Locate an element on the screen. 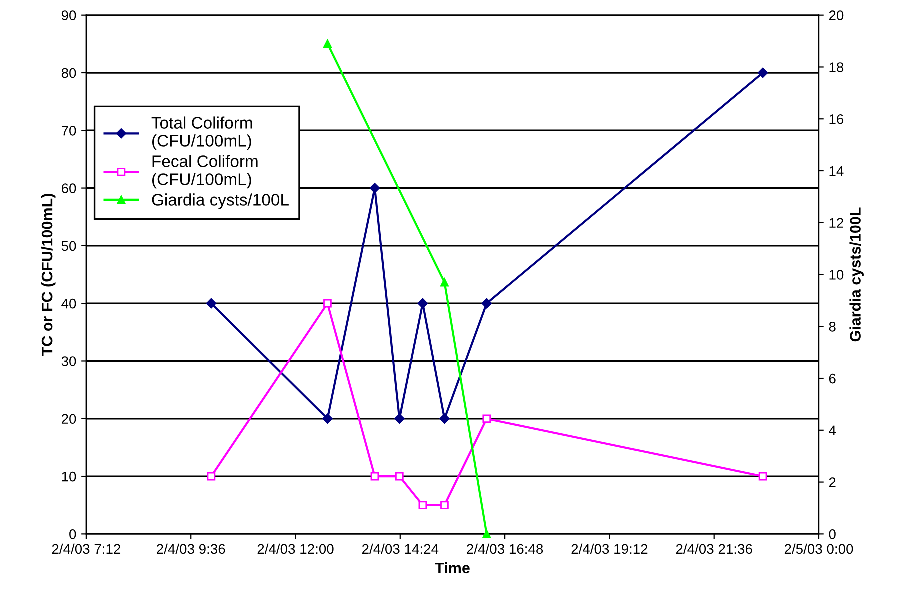 The image size is (910, 614). y-tick-label: 20 is located at coordinates (69, 419).